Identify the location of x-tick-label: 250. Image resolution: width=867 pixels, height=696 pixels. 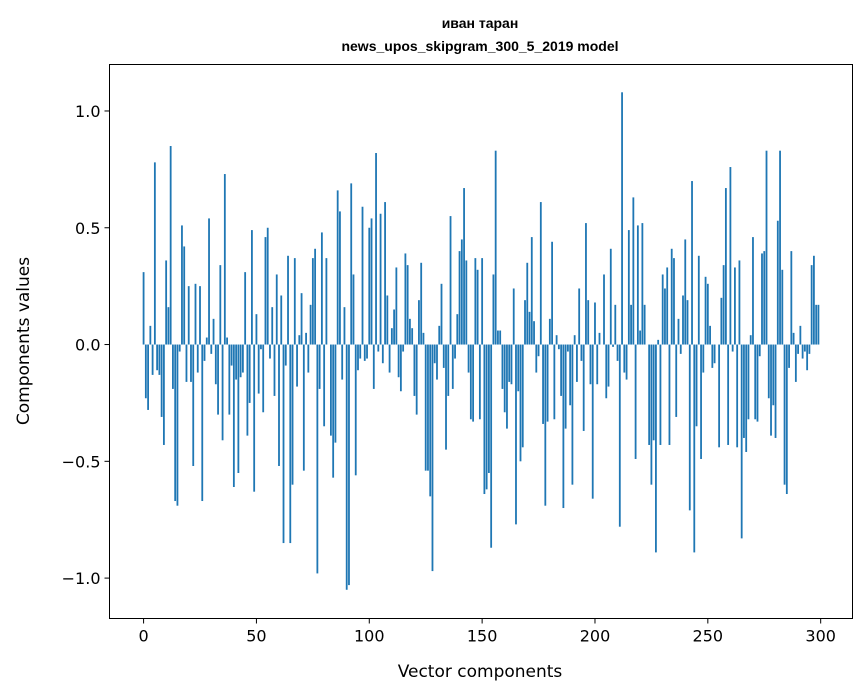
(708, 636).